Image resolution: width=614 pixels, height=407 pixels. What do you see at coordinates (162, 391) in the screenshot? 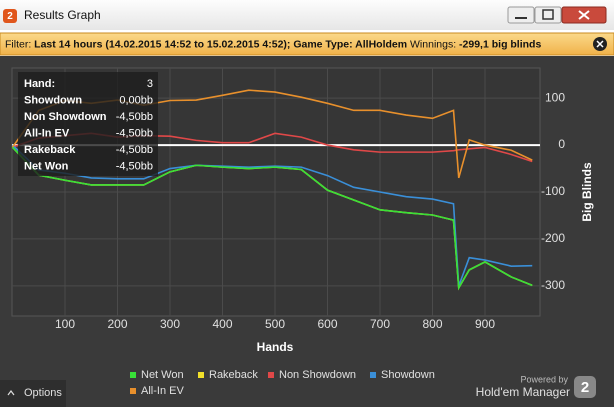
I see `legend-label: All-In EV` at bounding box center [162, 391].